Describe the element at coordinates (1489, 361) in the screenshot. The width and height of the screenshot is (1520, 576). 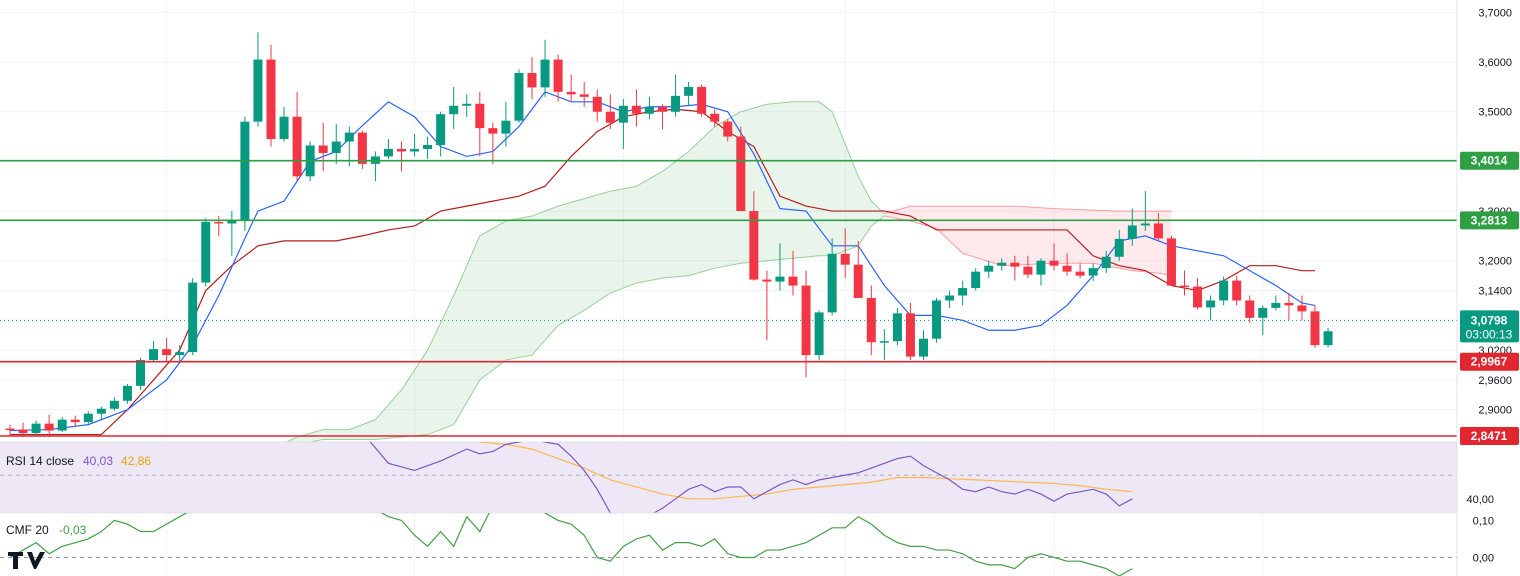
I see `level-label-bg` at that location.